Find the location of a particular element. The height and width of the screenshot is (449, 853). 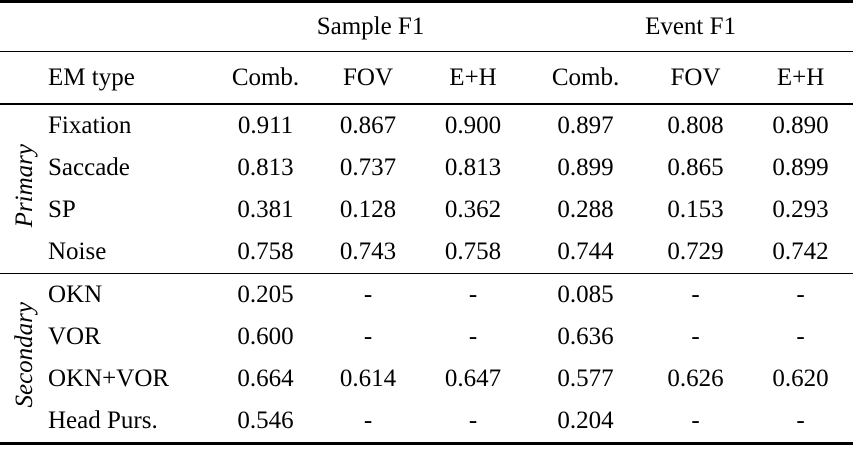

em-type-cell: VOR is located at coordinates (74, 336).